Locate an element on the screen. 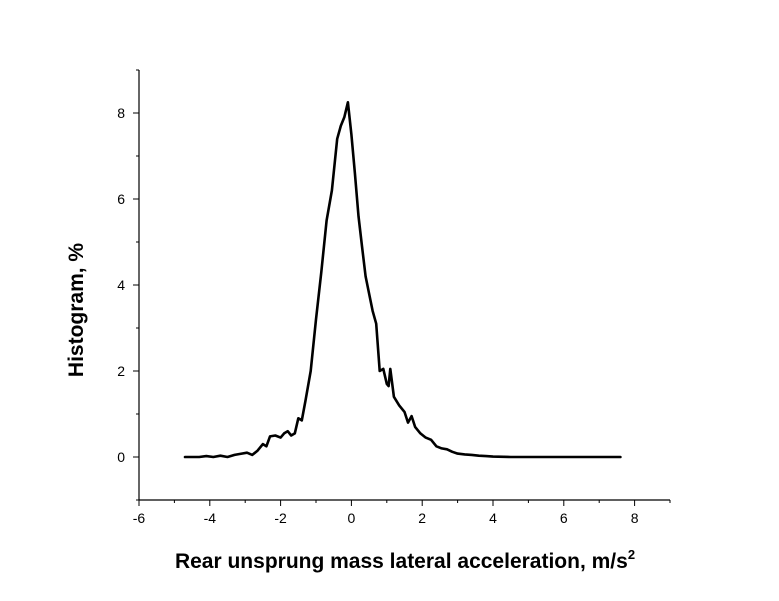 This screenshot has height=601, width=779. y-axis-title: Histogram, % is located at coordinates (76, 310).